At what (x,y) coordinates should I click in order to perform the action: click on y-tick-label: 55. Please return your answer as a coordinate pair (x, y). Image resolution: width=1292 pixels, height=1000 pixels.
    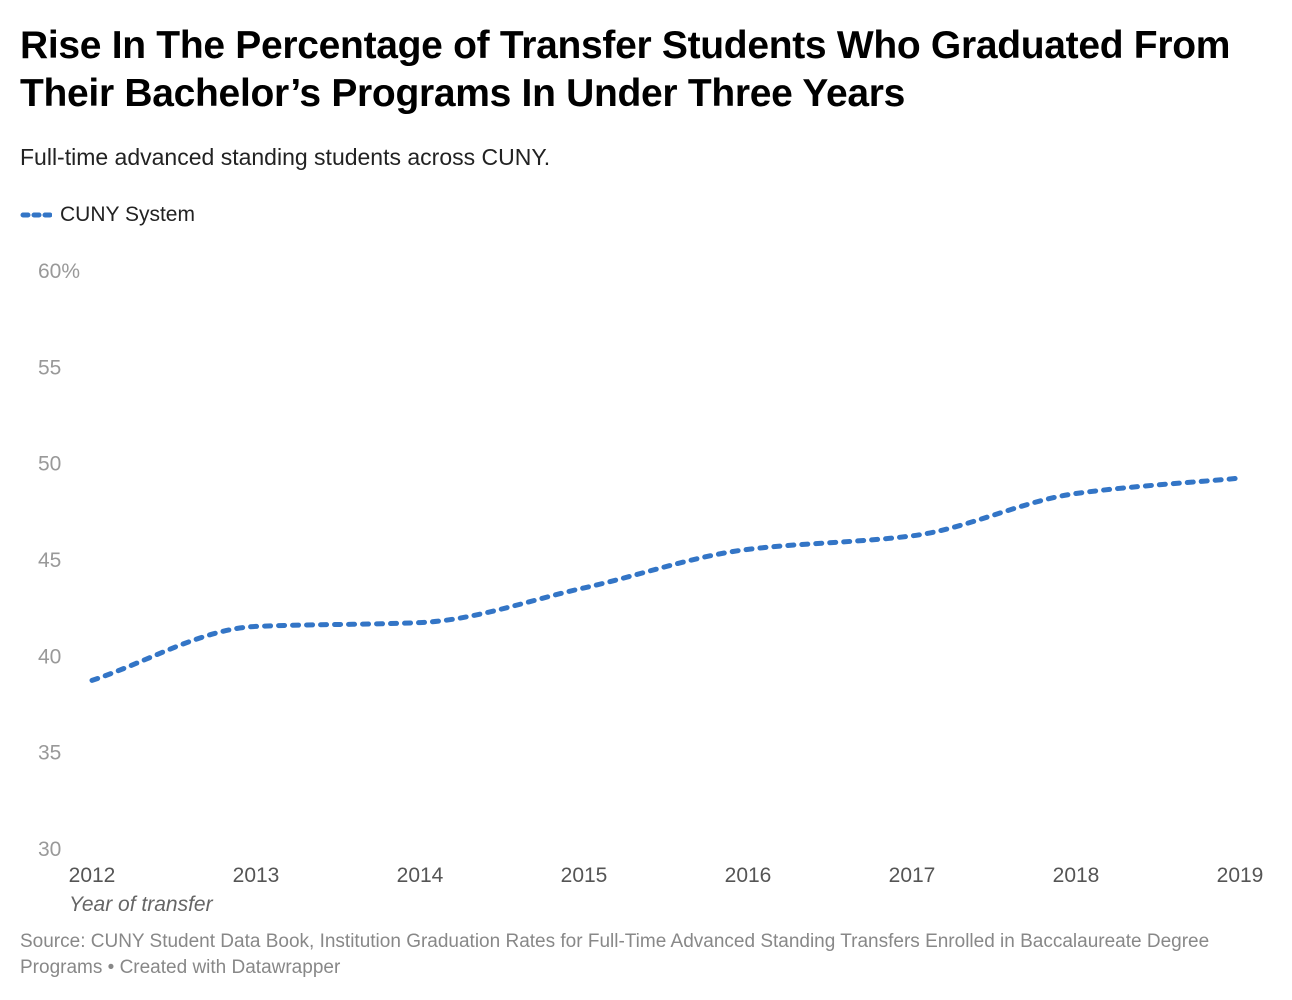
    Looking at the image, I should click on (49, 367).